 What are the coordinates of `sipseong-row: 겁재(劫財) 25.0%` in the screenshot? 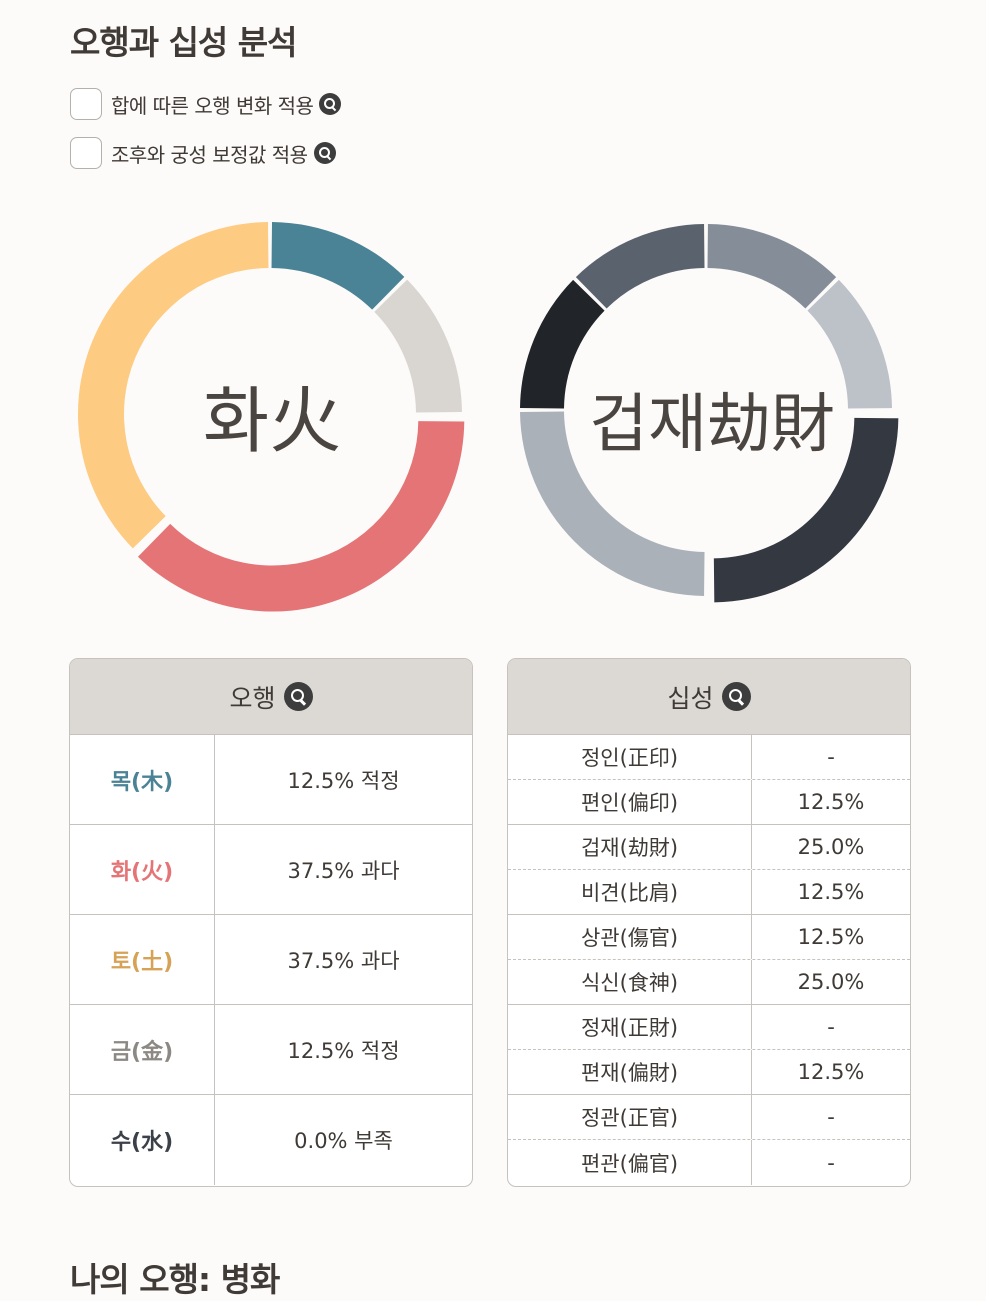 It's located at (709, 847).